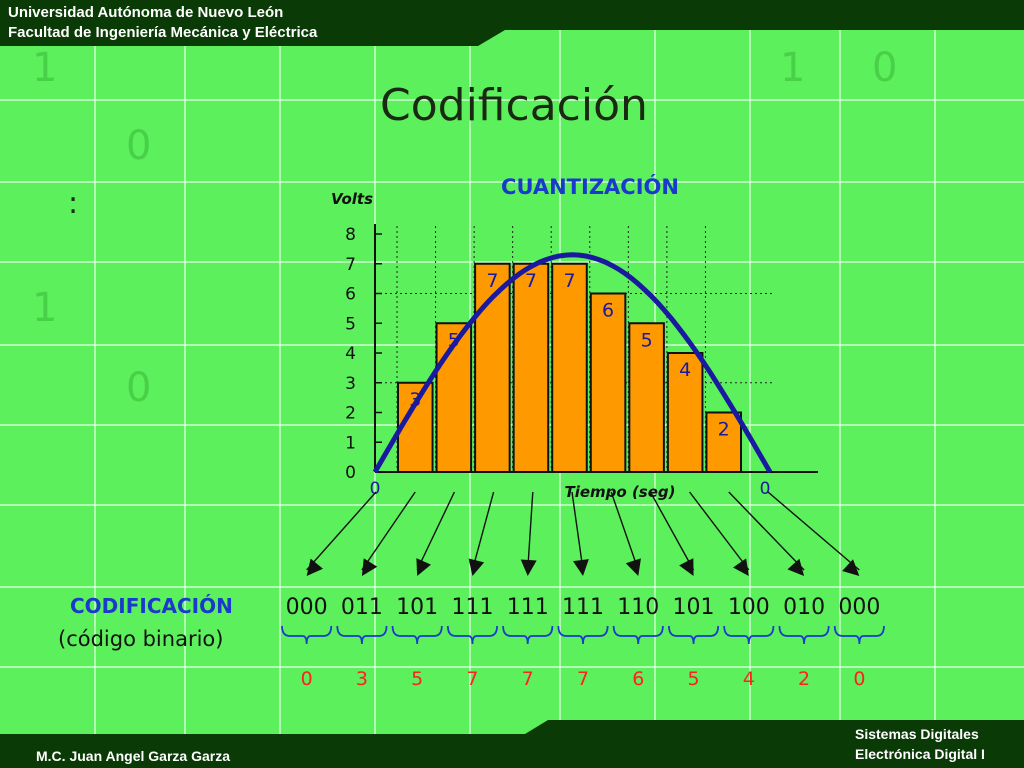 This screenshot has width=1024, height=768. I want to click on binary-code: 100, so click(749, 607).